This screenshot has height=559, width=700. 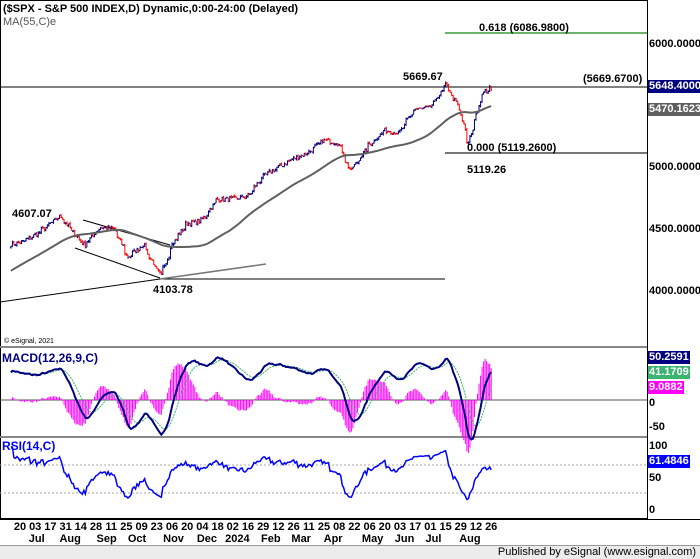 I want to click on rsi-tick: 0, so click(x=652, y=510).